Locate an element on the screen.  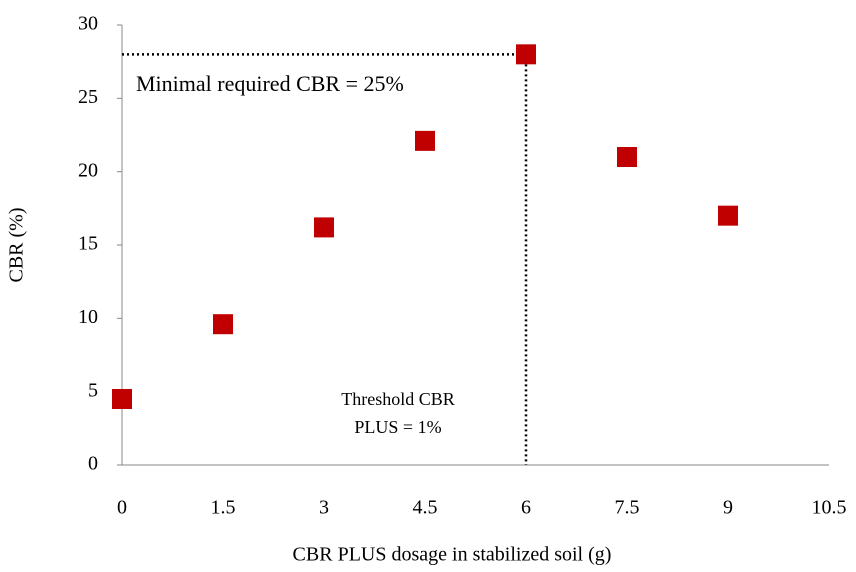
x-tick-label: 6 is located at coordinates (526, 508).